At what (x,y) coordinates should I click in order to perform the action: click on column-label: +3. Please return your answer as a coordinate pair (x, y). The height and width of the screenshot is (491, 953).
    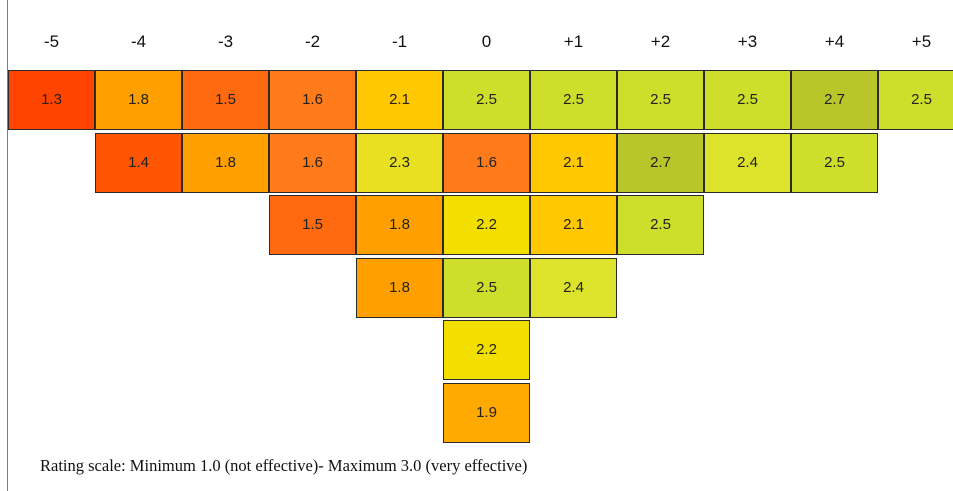
    Looking at the image, I should click on (747, 41).